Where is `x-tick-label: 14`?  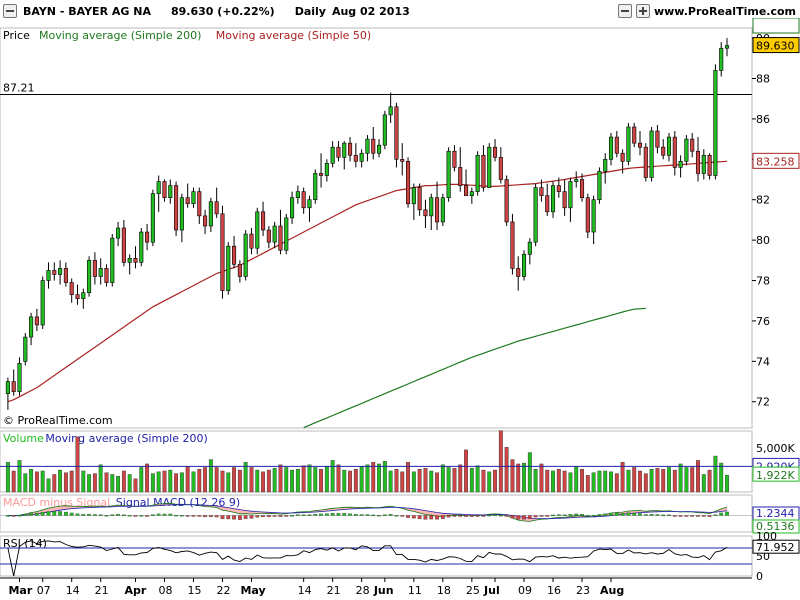 x-tick-label: 14 is located at coordinates (73, 590).